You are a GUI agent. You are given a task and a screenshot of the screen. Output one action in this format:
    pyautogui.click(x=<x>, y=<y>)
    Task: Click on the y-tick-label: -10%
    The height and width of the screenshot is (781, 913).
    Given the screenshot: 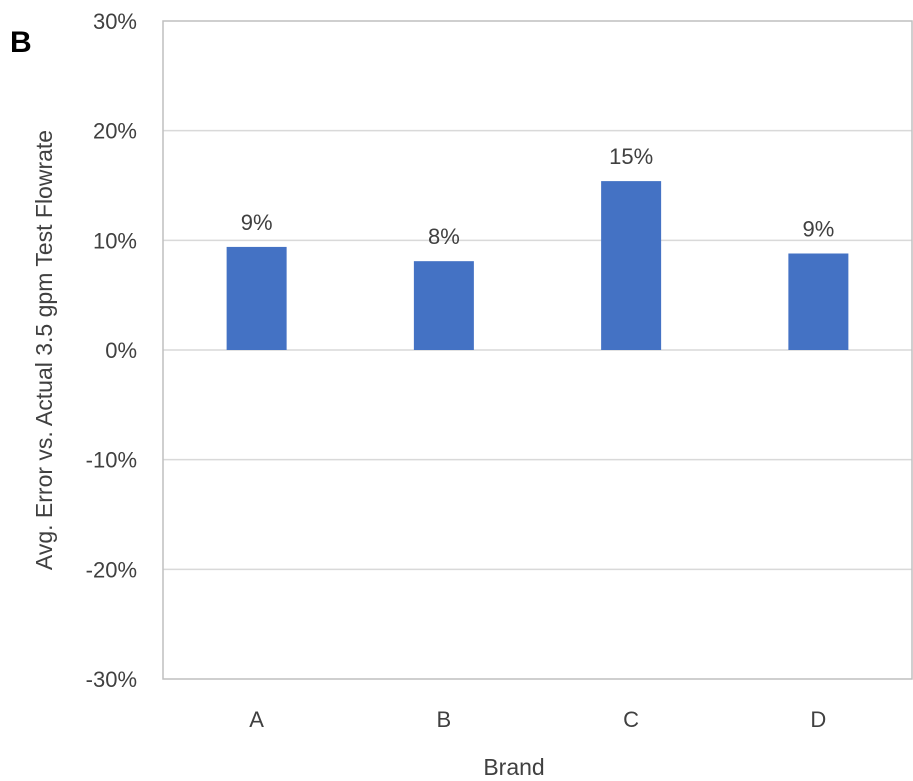 What is the action you would take?
    pyautogui.click(x=111, y=460)
    